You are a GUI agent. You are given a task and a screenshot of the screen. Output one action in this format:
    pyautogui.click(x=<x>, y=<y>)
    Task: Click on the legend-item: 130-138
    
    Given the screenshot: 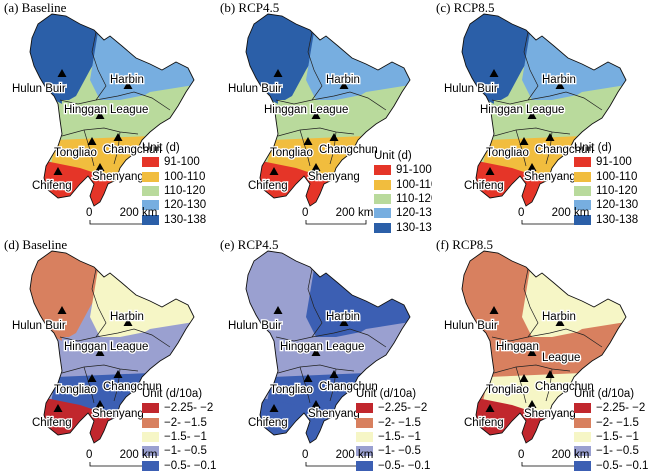 What is the action you would take?
    pyautogui.click(x=174, y=220)
    